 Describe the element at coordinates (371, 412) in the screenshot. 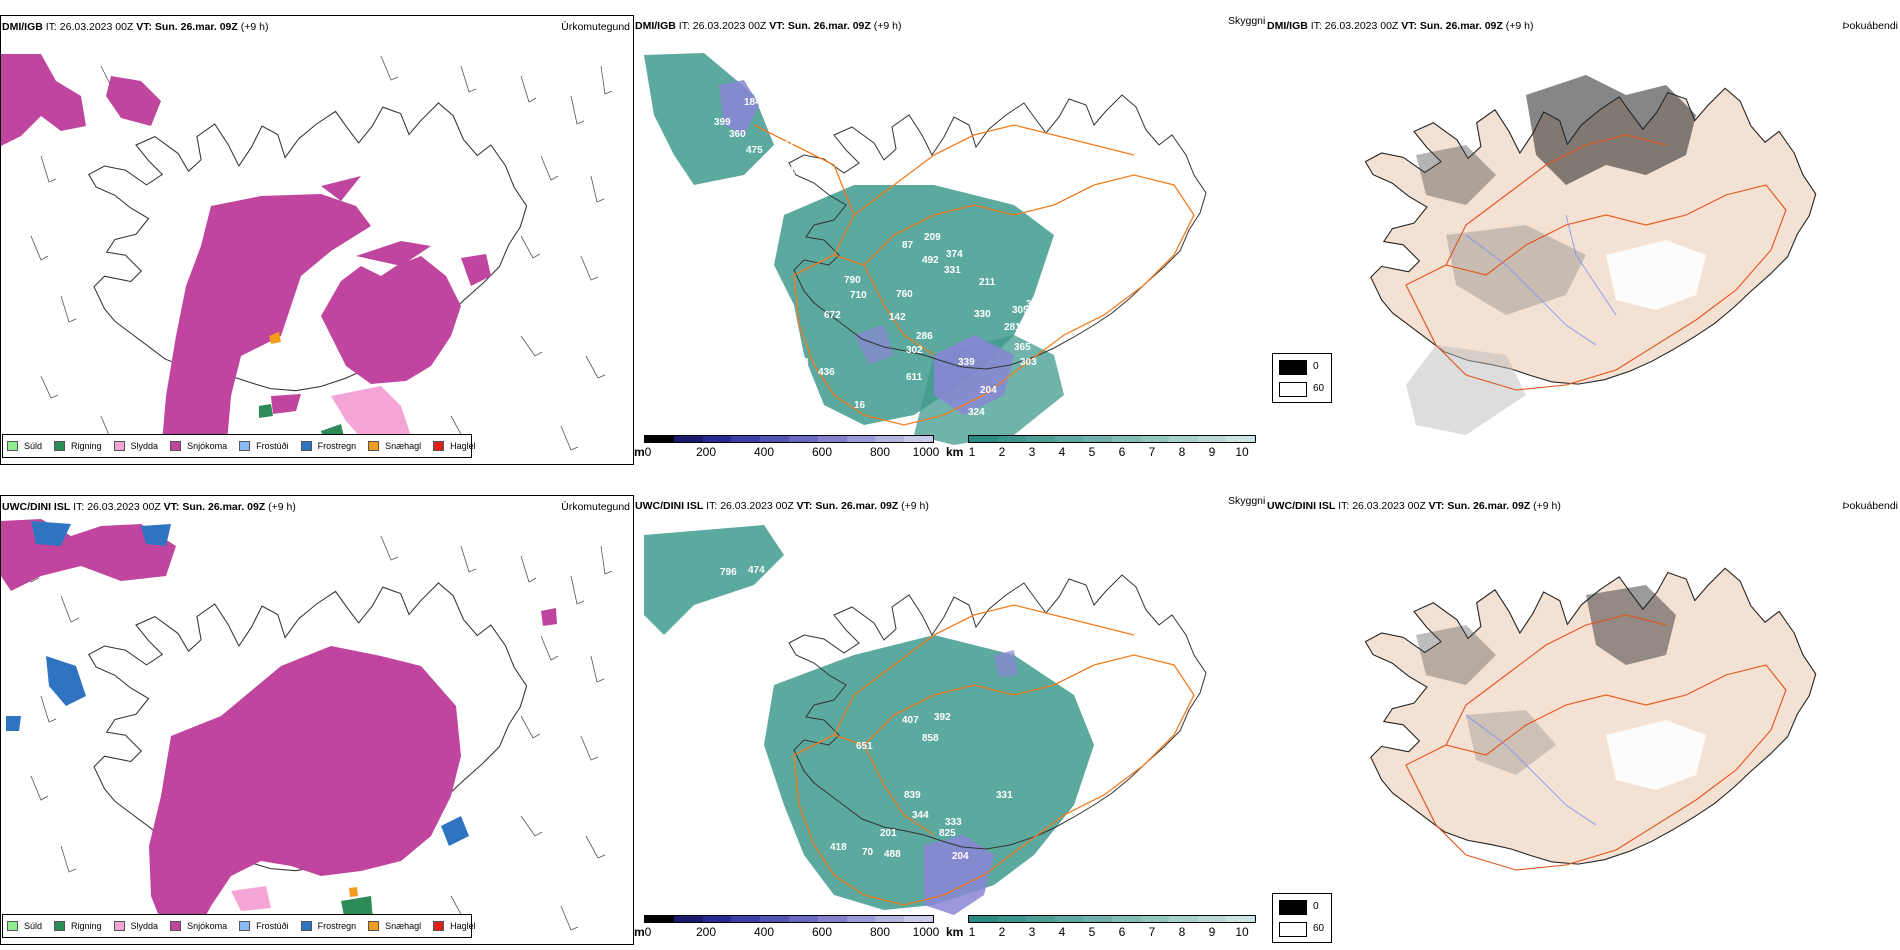

I see `sleet-area` at that location.